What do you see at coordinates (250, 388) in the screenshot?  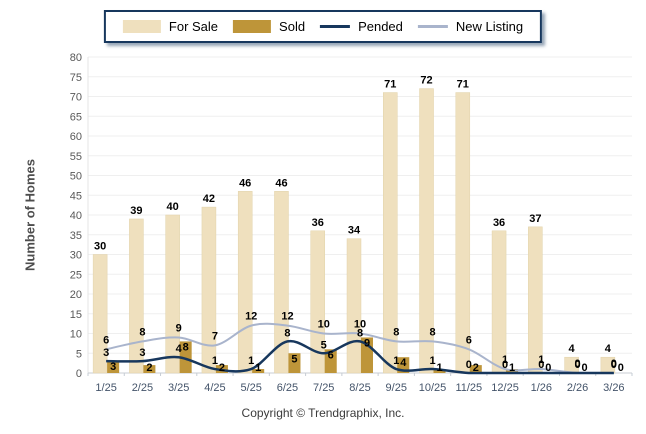 I see `svg-text: 5/25` at bounding box center [250, 388].